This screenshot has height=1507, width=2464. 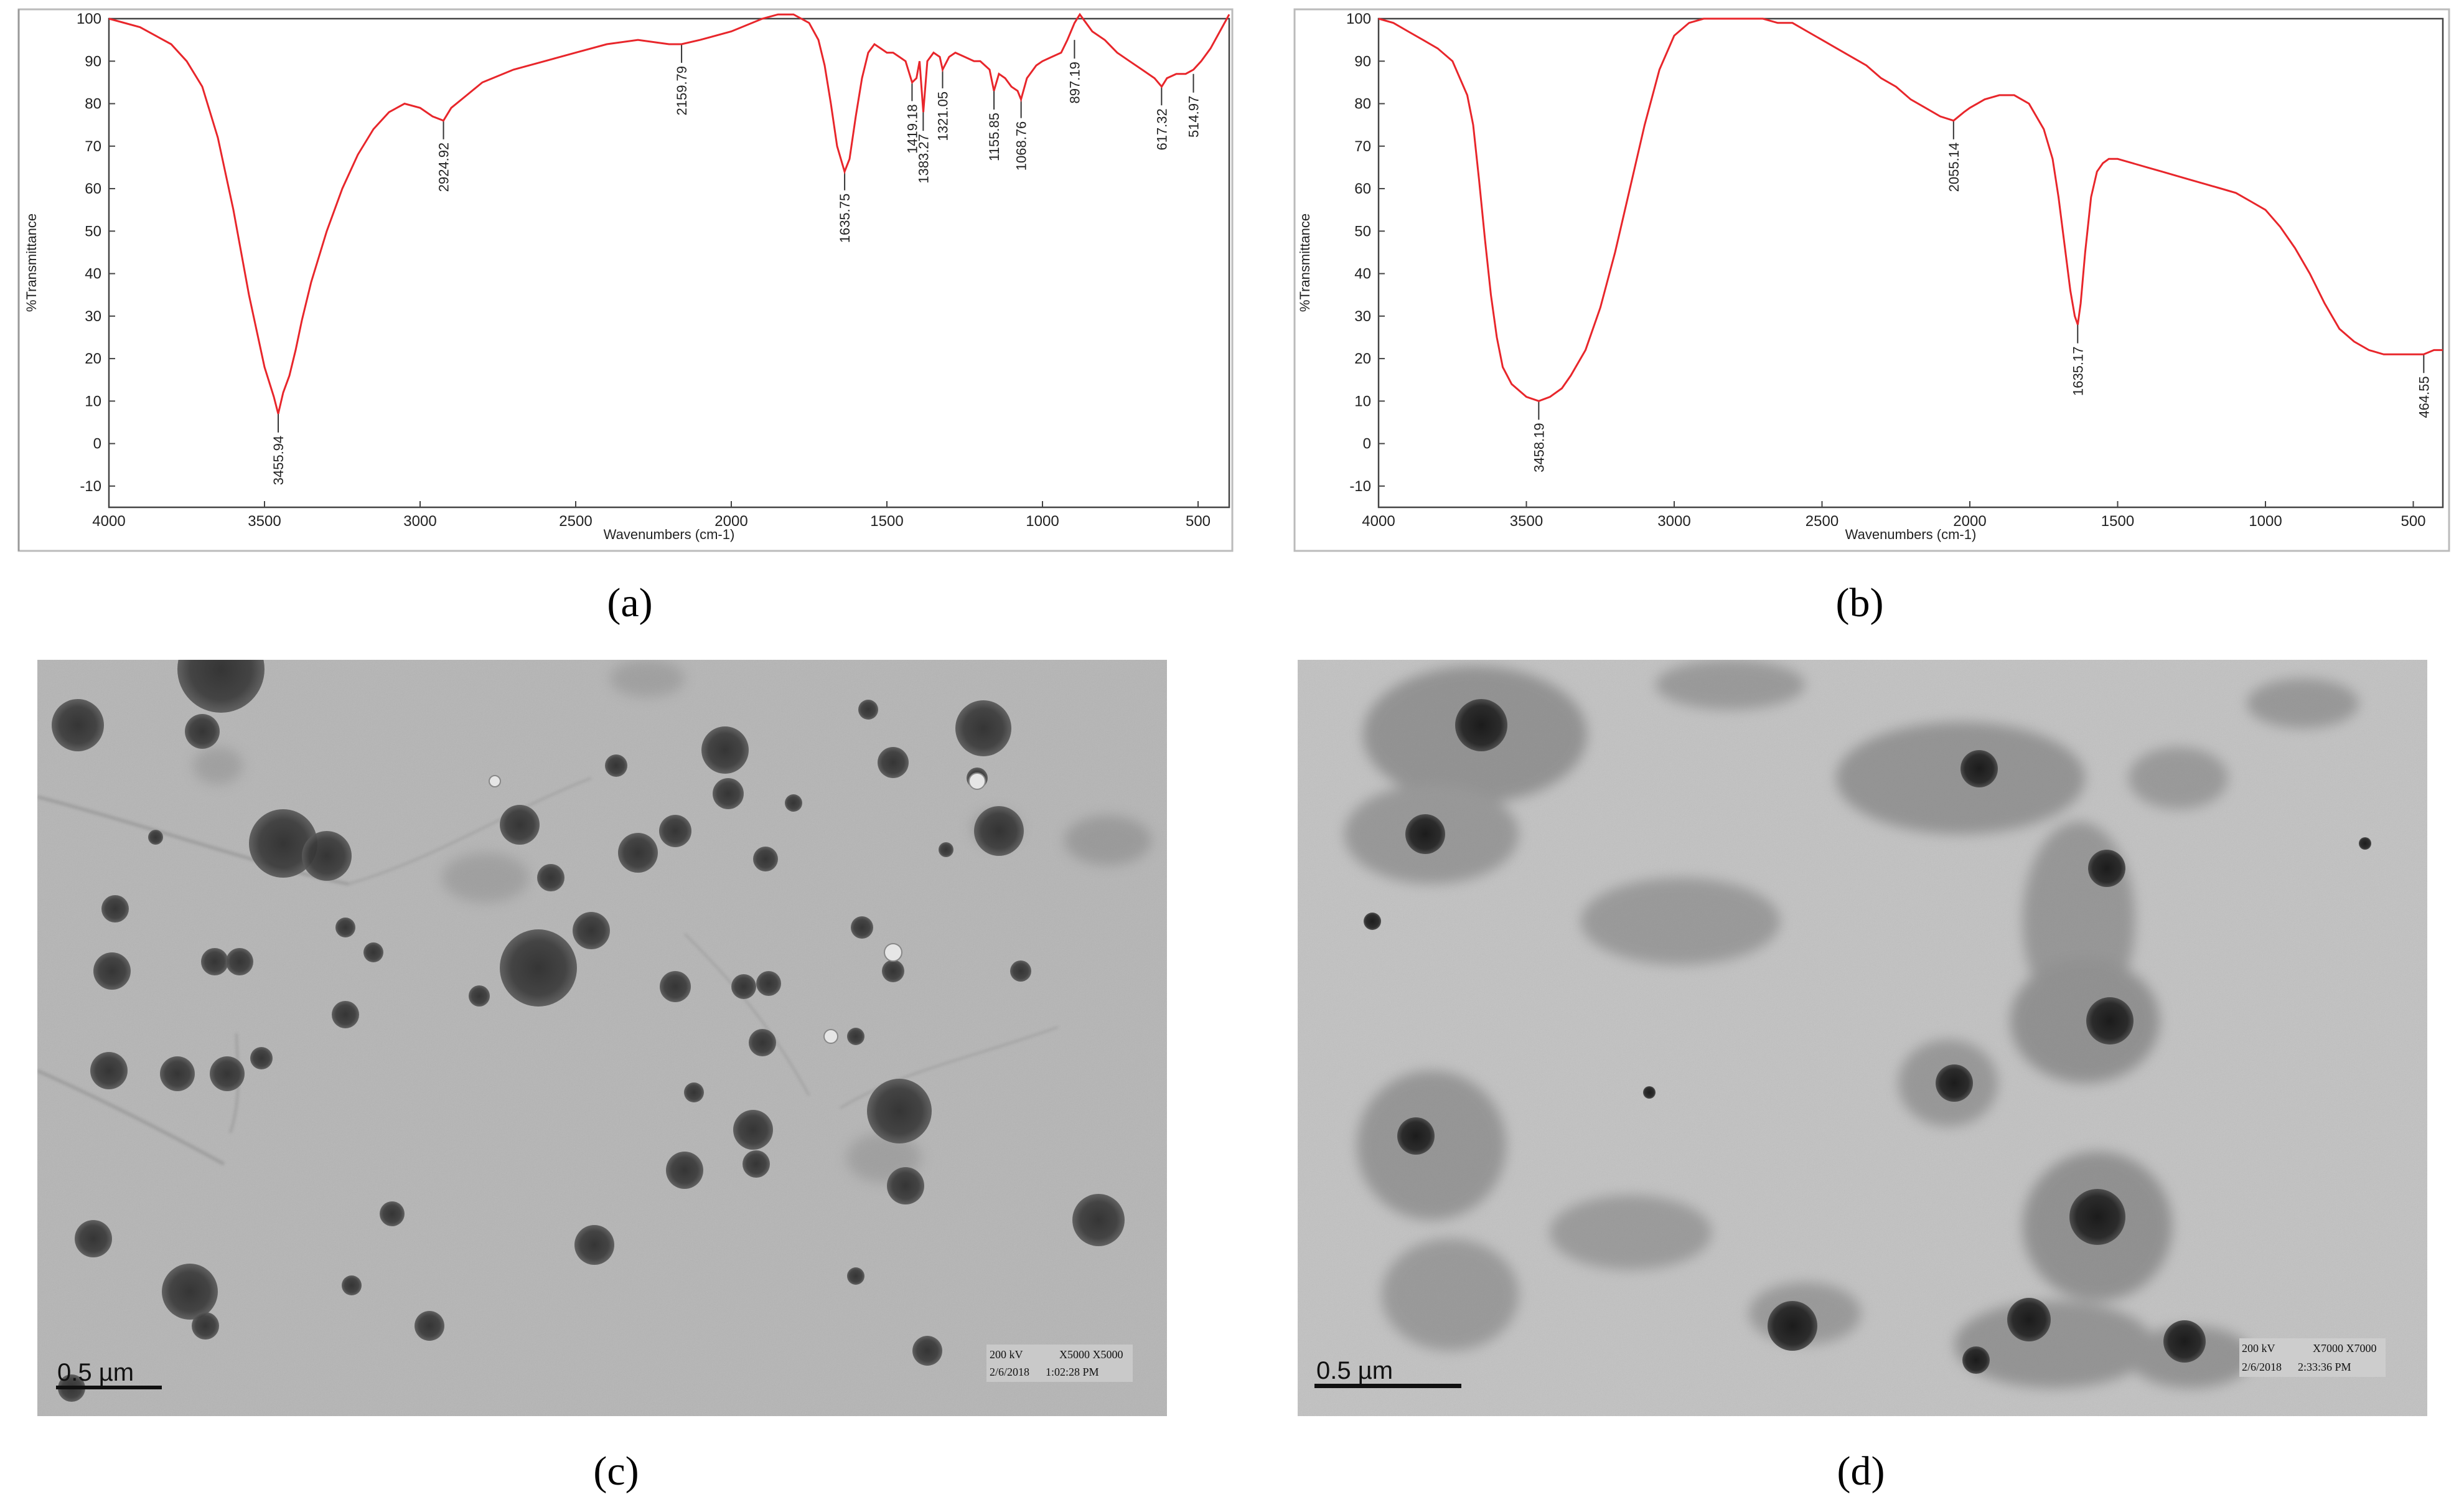 I want to click on peak-label: 514.97, so click(x=1194, y=117).